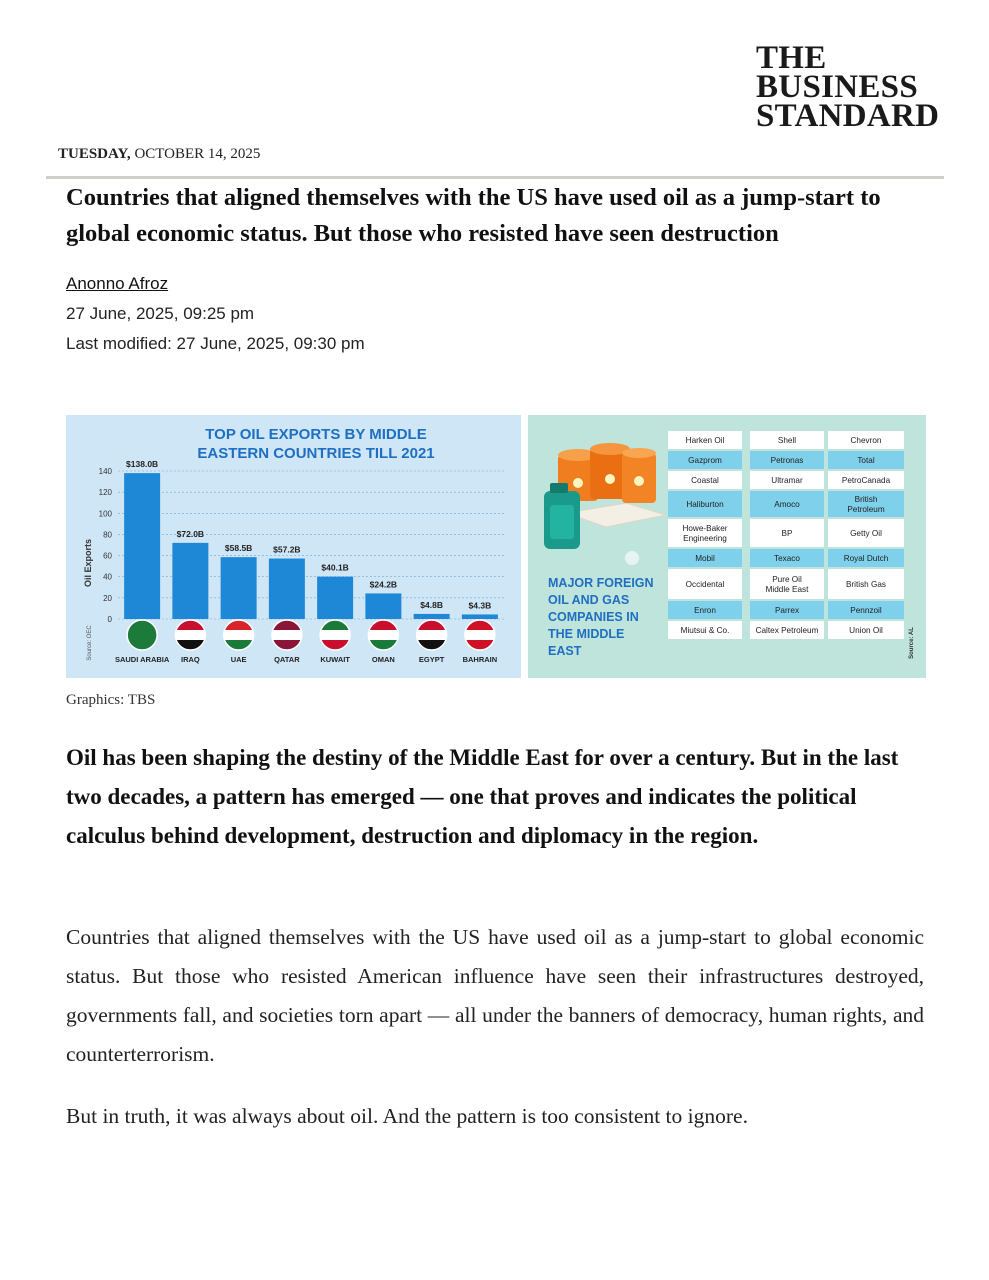  I want to click on bar-value-label: $138.0B, so click(142, 464).